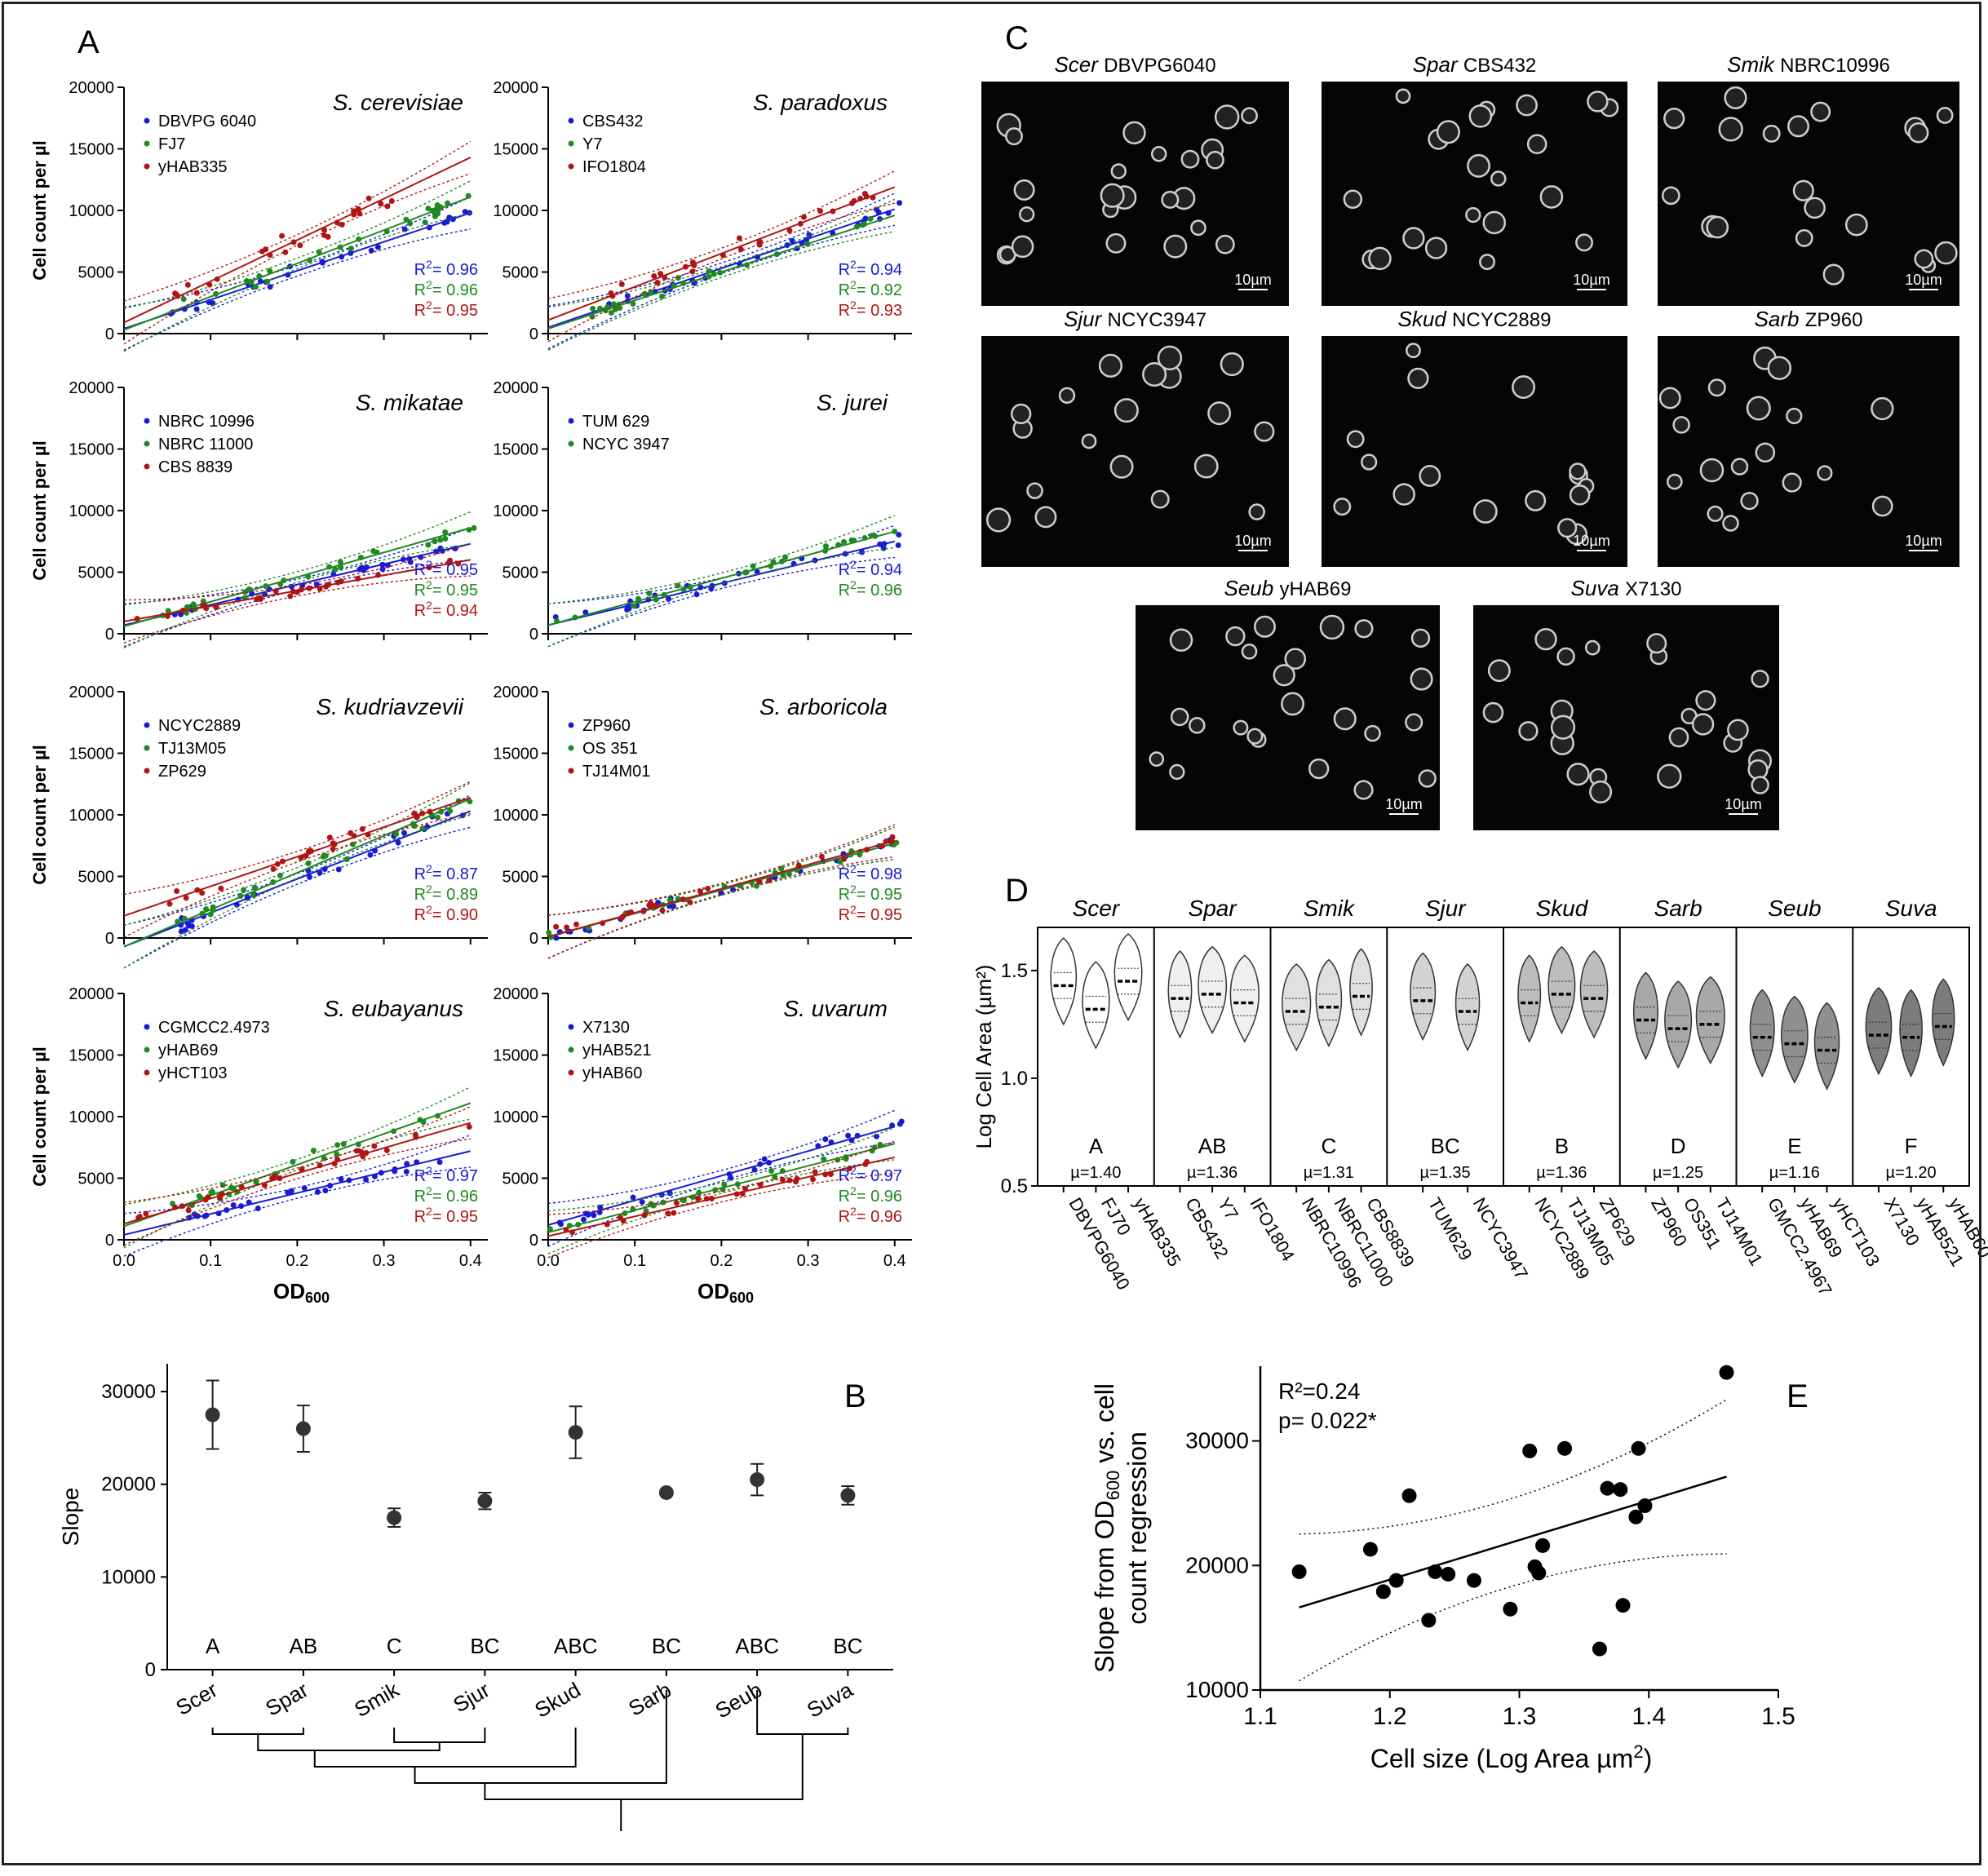 This screenshot has width=1988, height=1876. What do you see at coordinates (1253, 541) in the screenshot?
I see `scale-bar-label: 10µm` at bounding box center [1253, 541].